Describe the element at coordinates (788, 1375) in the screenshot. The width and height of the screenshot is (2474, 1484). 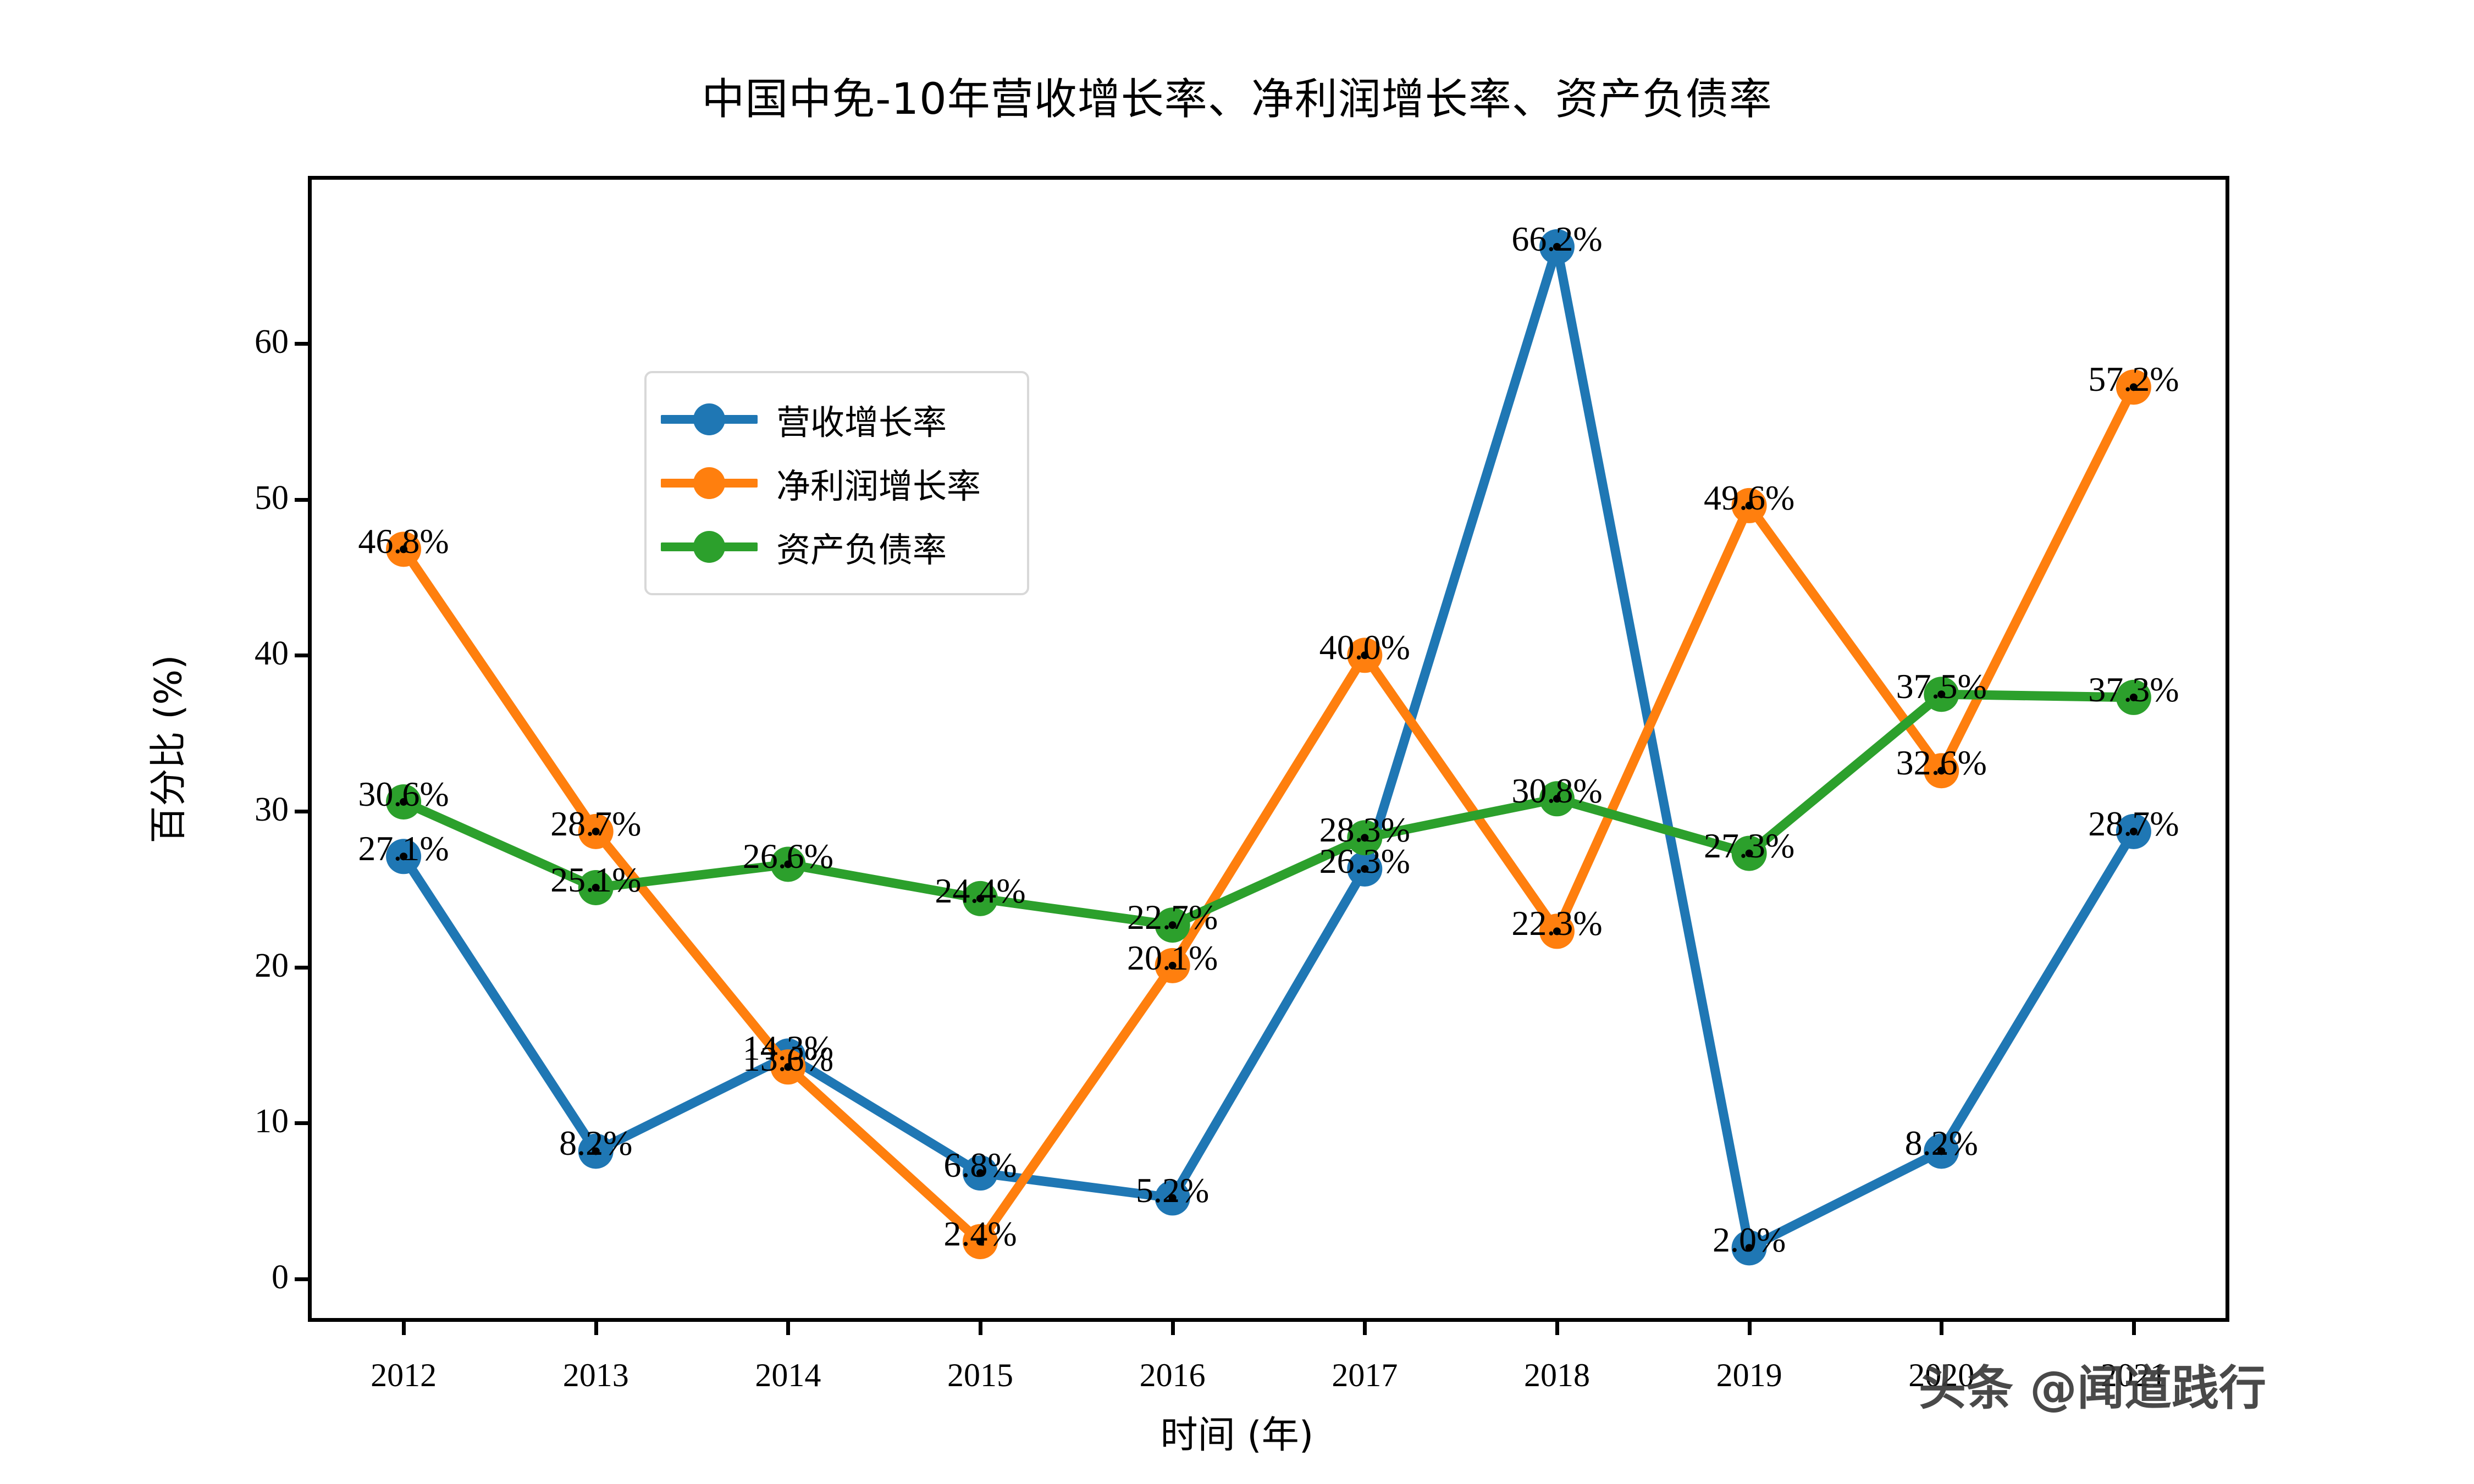
I see `x-tick-label: 2014` at that location.